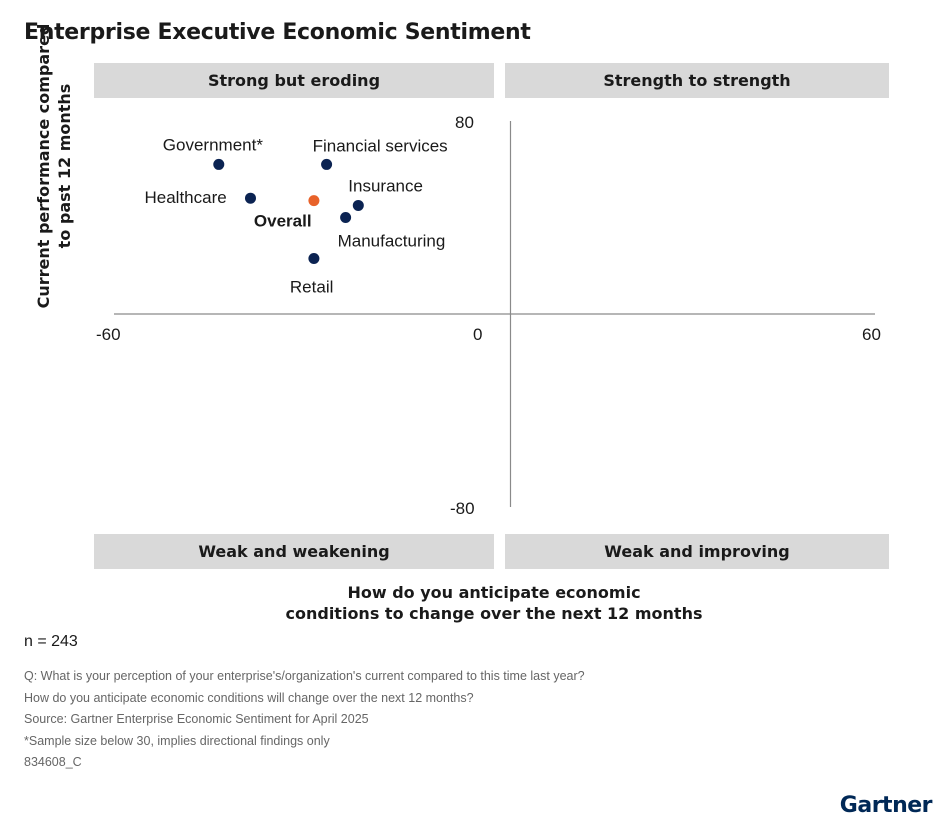  What do you see at coordinates (886, 805) in the screenshot?
I see `gartner-logo: Gartner` at bounding box center [886, 805].